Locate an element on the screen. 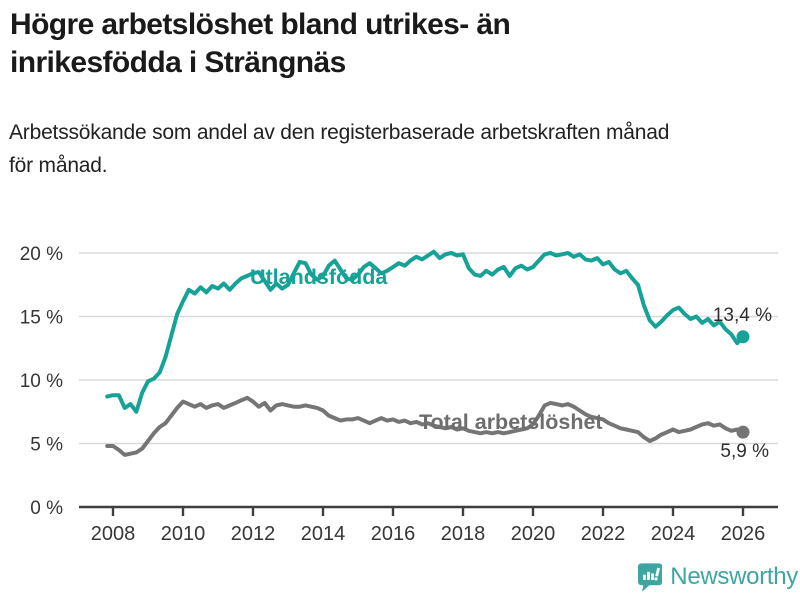 The image size is (800, 600). x-tick-label-2026: 2026 is located at coordinates (743, 534).